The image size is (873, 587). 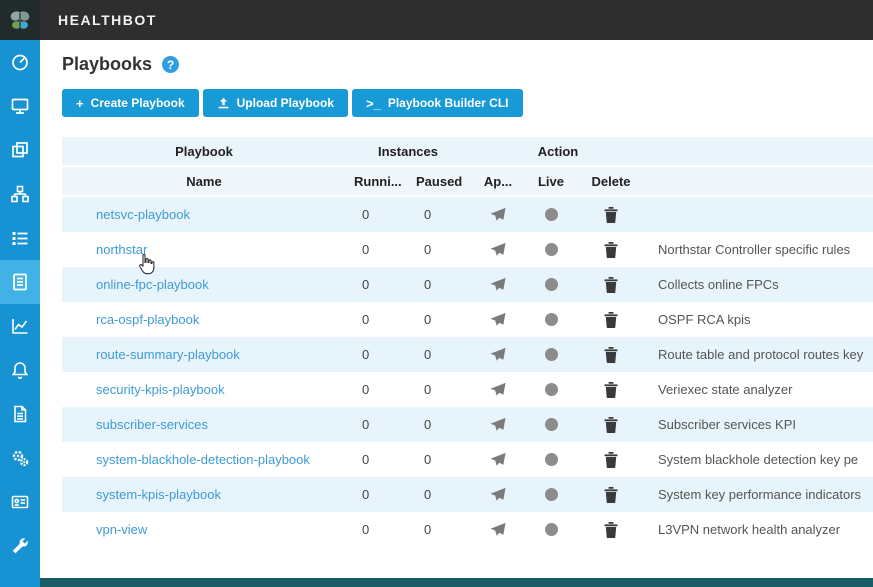 I want to click on page-header: Playbooks ?, so click(x=467, y=64).